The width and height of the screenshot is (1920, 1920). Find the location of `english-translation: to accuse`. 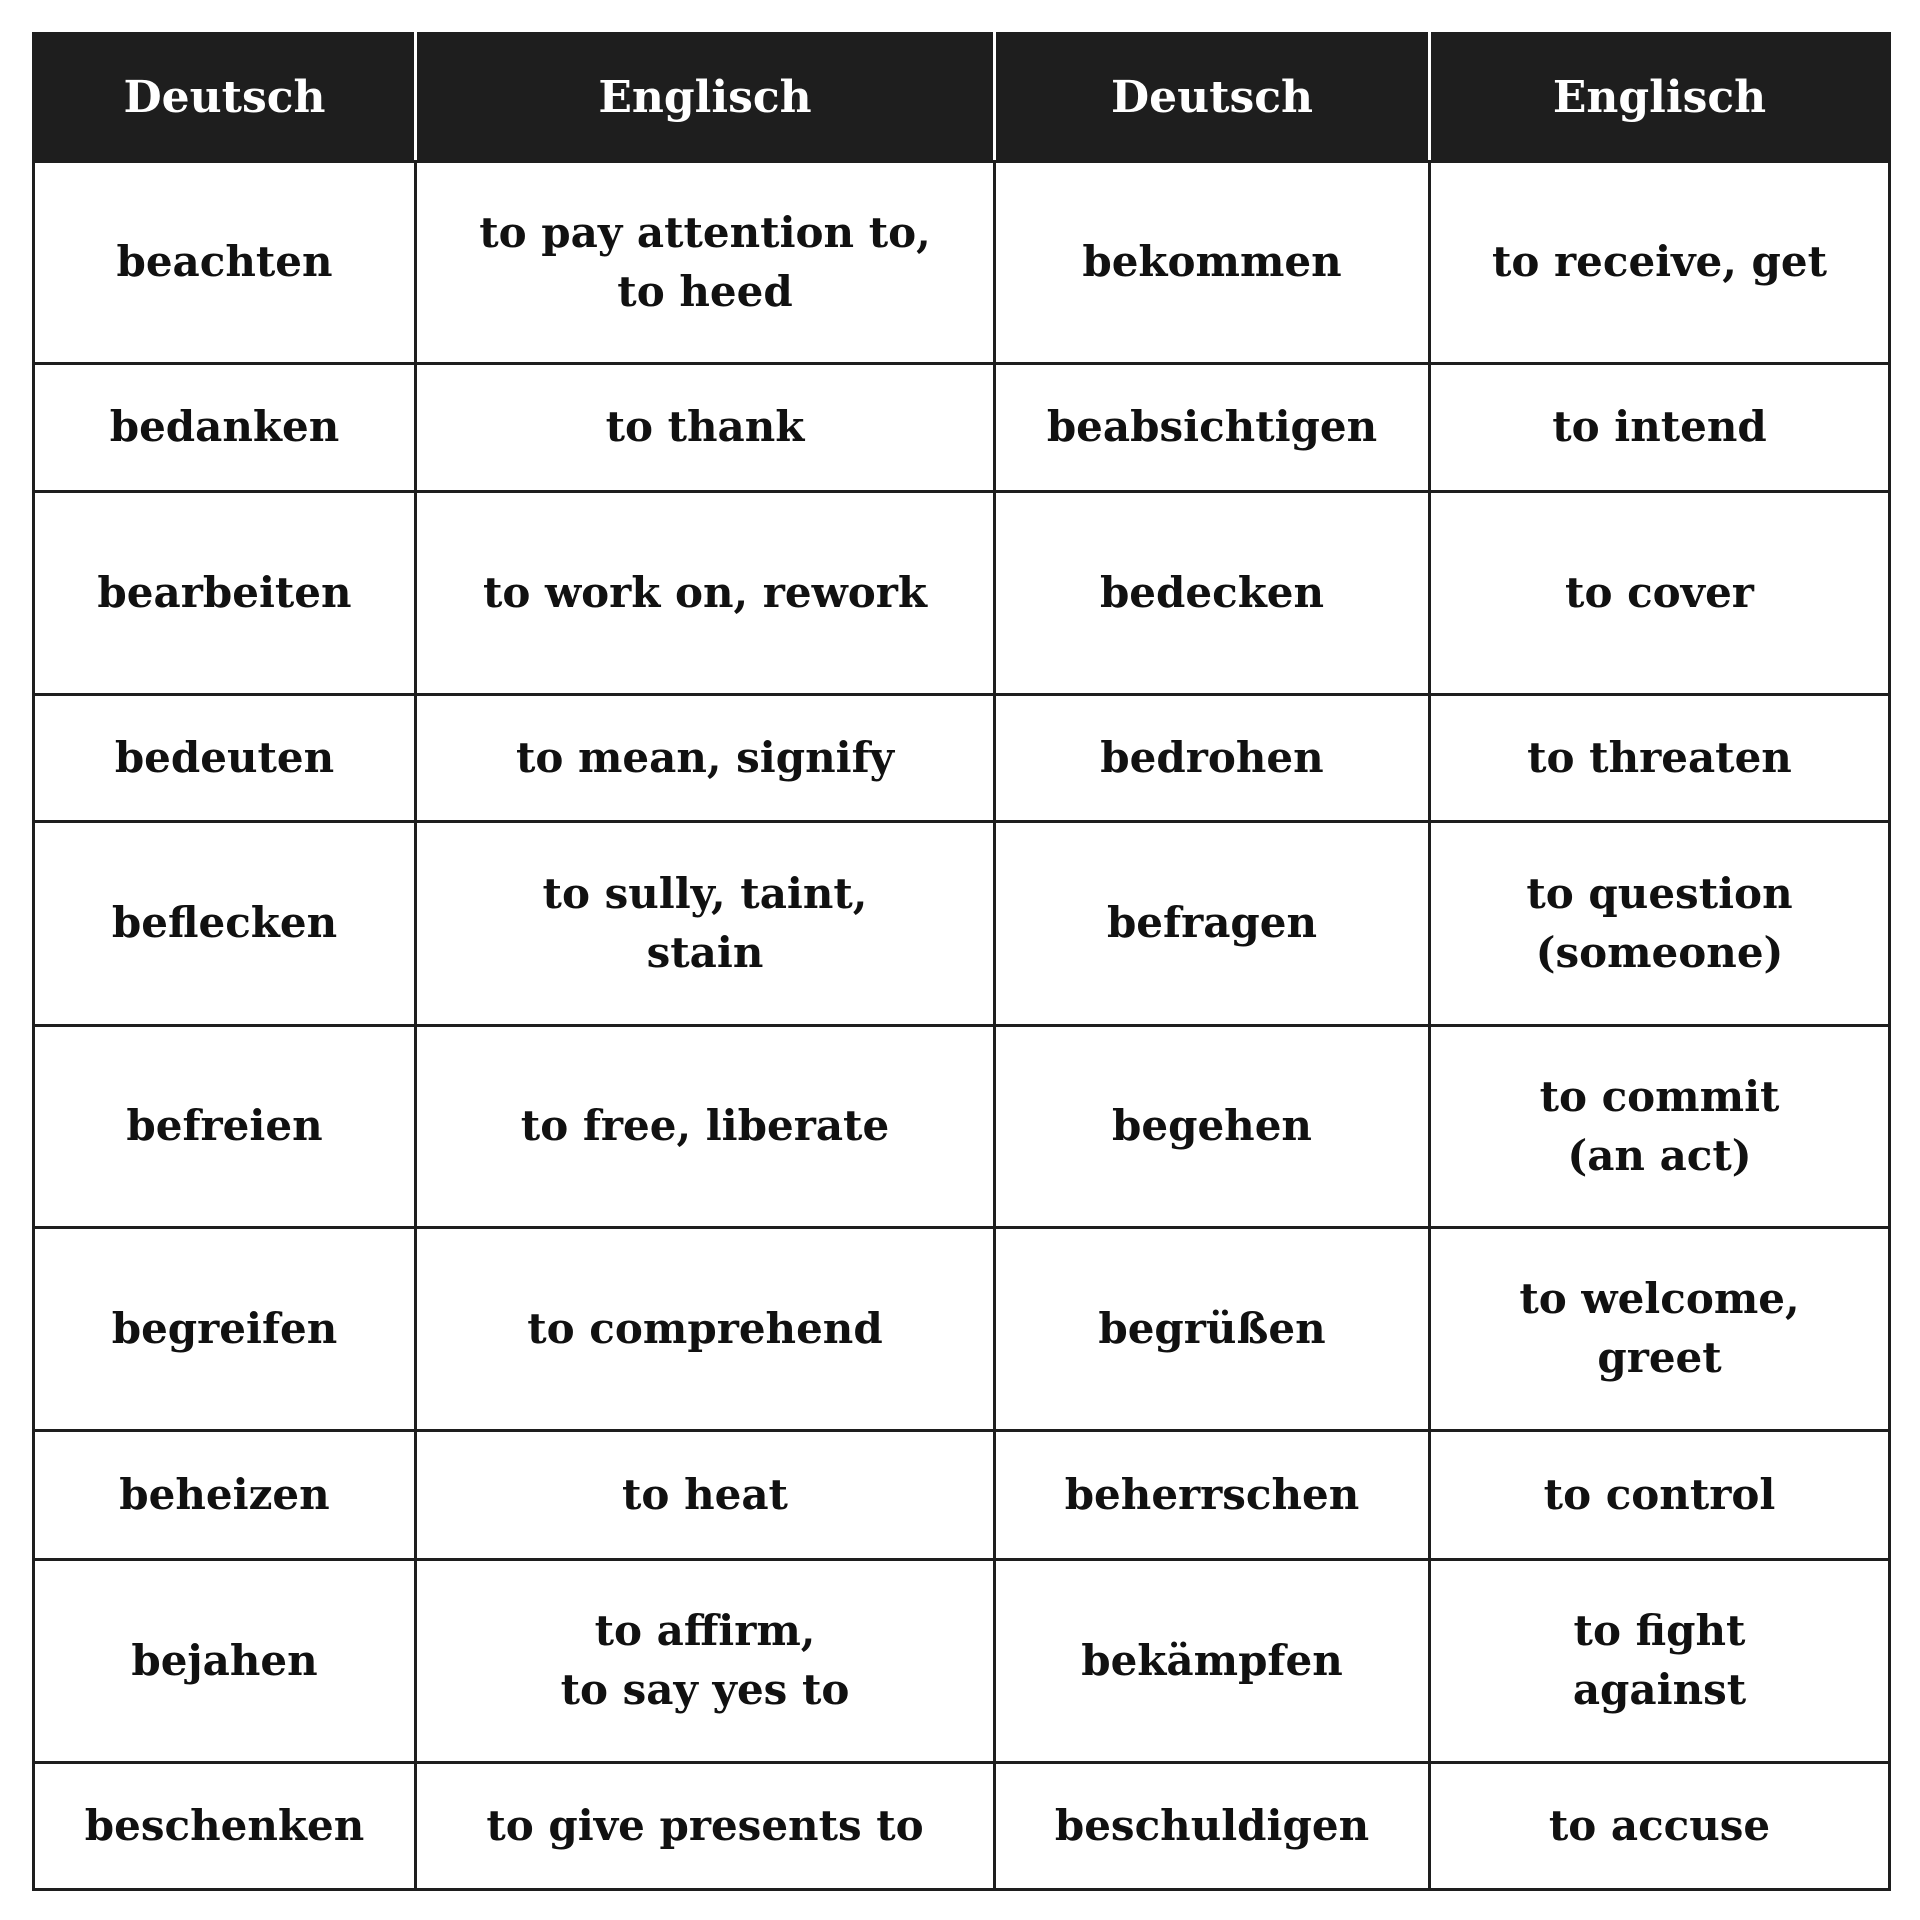

english-translation: to accuse is located at coordinates (1659, 1826).